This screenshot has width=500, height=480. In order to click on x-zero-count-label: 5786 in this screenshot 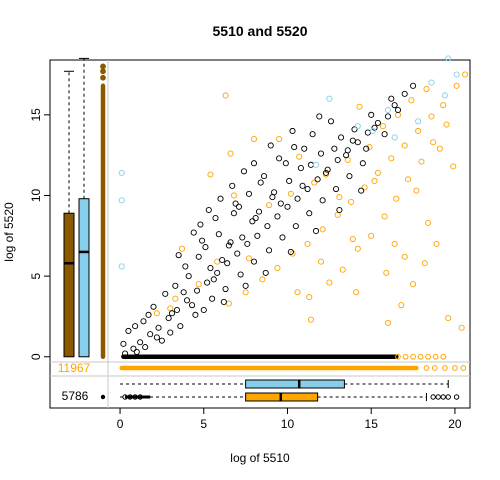, I will do `click(75, 396)`.